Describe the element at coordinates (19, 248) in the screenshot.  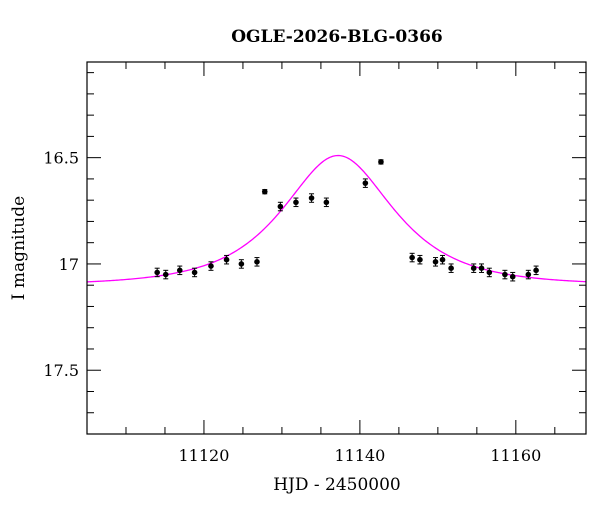
I see `y-axis-label: I magnitude` at that location.